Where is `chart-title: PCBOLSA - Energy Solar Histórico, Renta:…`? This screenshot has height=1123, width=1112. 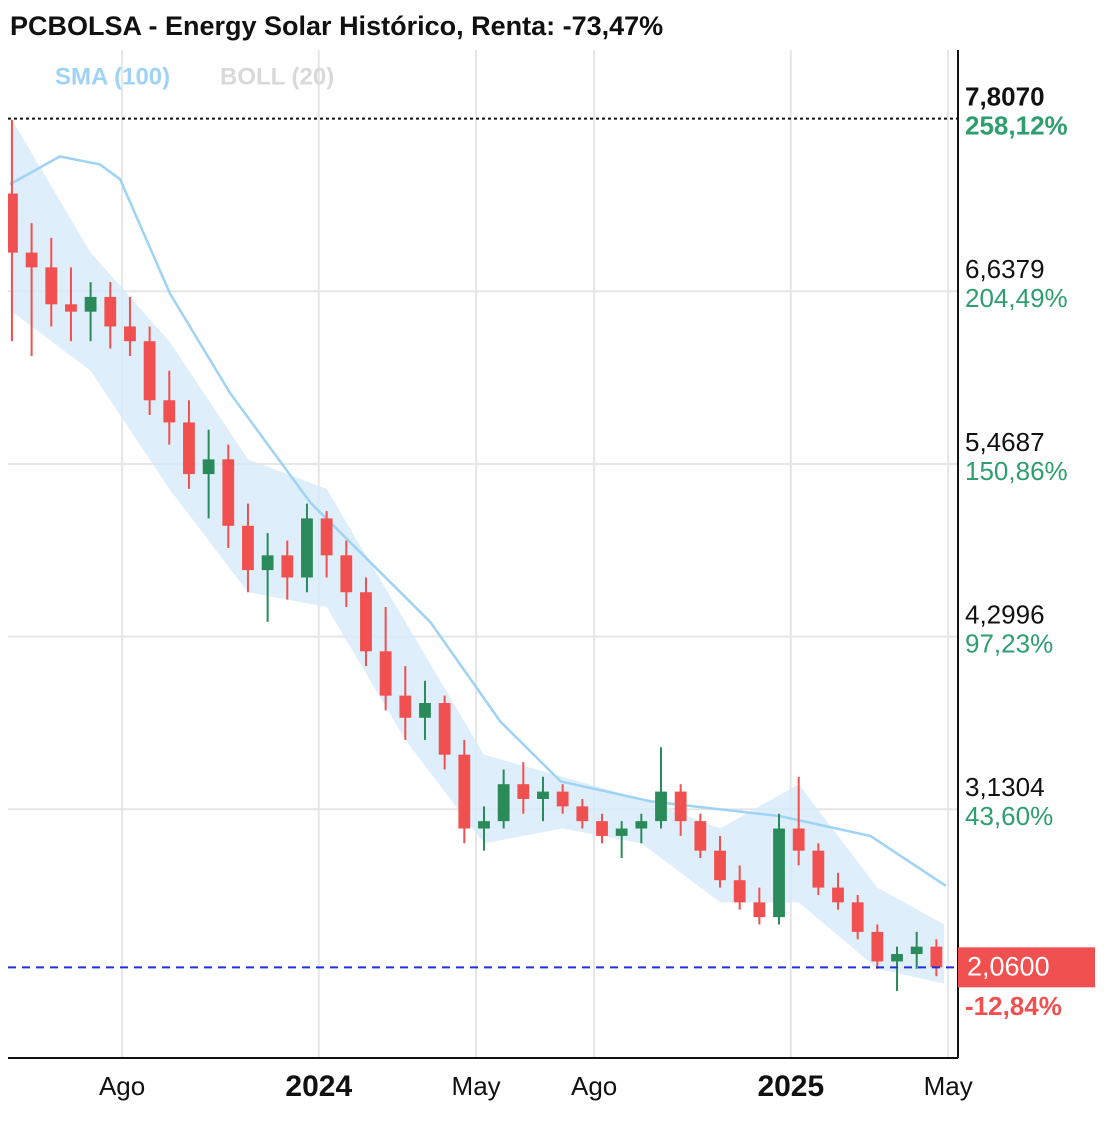
chart-title: PCBOLSA - Energy Solar Histórico, Renta:… is located at coordinates (336, 26).